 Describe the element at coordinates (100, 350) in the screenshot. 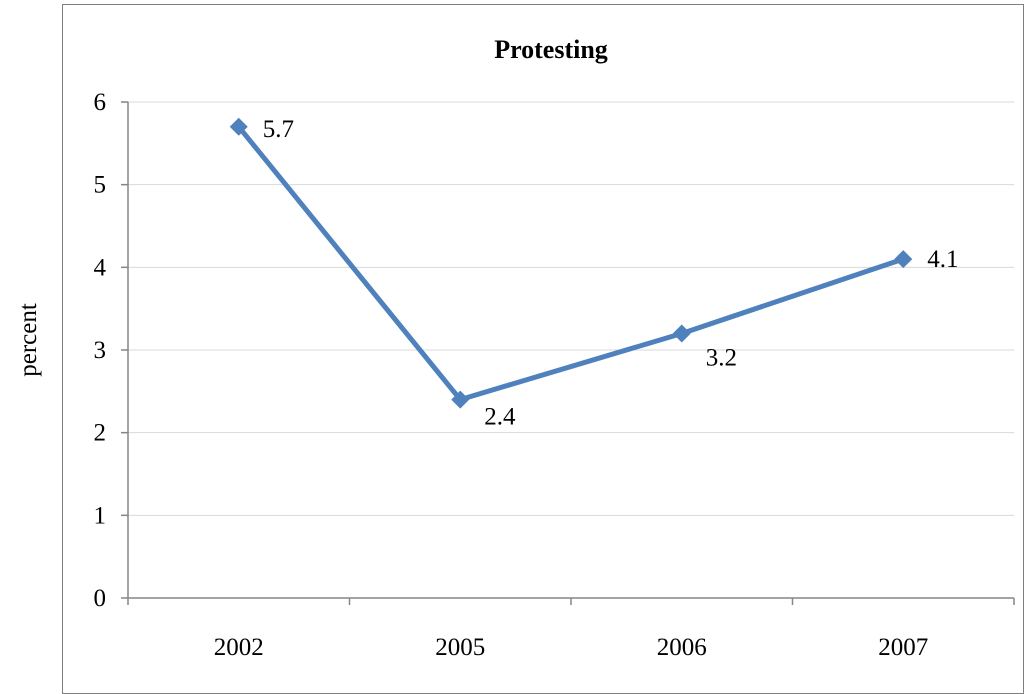

I see `y-tick-label-3: 3` at that location.